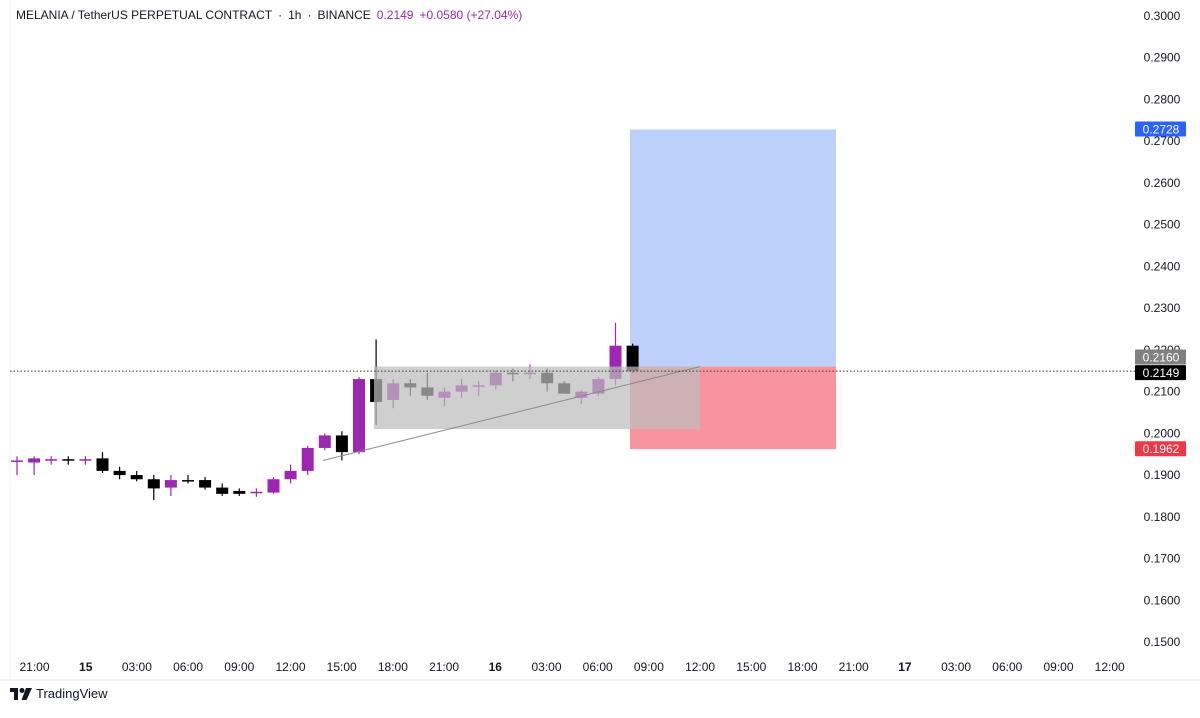 This screenshot has width=1200, height=718. What do you see at coordinates (1162, 58) in the screenshot?
I see `y-tick-label: 0.2900` at bounding box center [1162, 58].